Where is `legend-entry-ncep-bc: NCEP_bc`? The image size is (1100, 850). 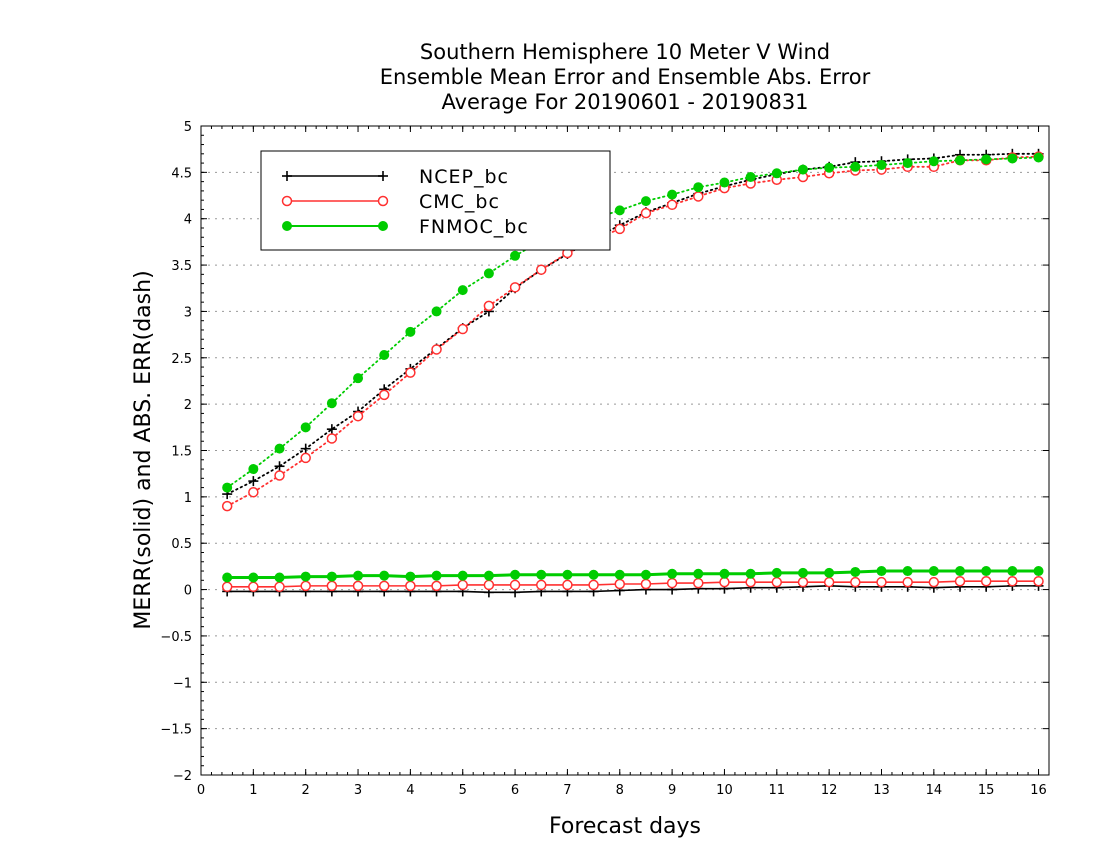 legend-entry-ncep-bc: NCEP_bc is located at coordinates (395, 177).